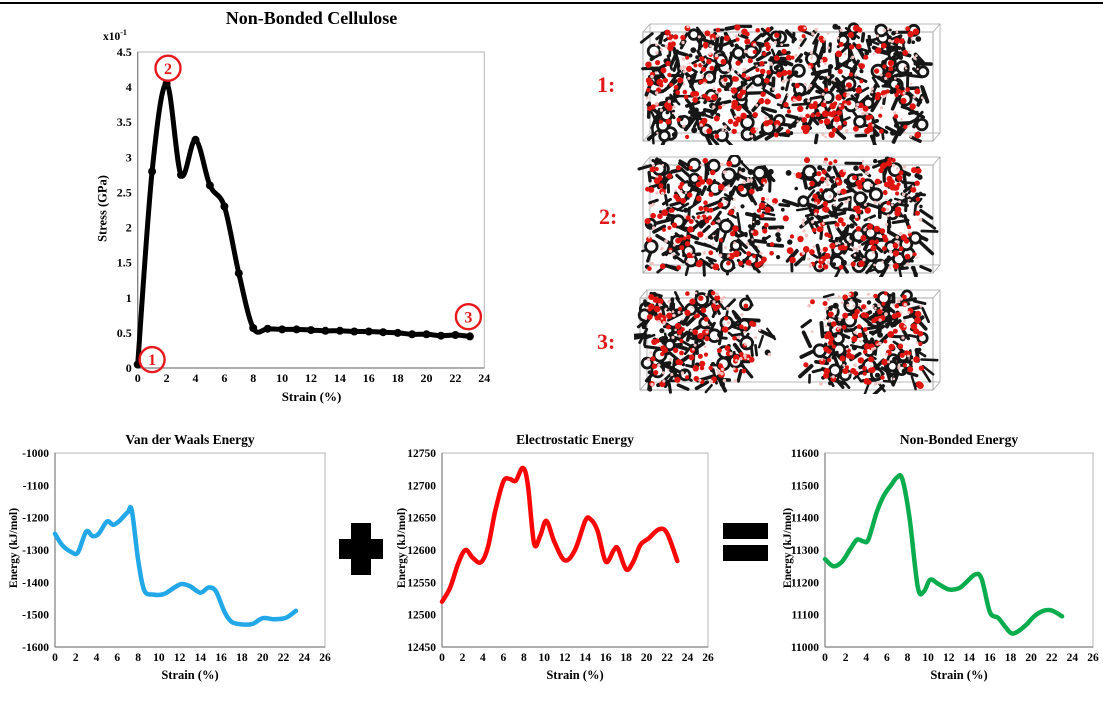  Describe the element at coordinates (805, 486) in the screenshot. I see `svg-text: 11500` at that location.